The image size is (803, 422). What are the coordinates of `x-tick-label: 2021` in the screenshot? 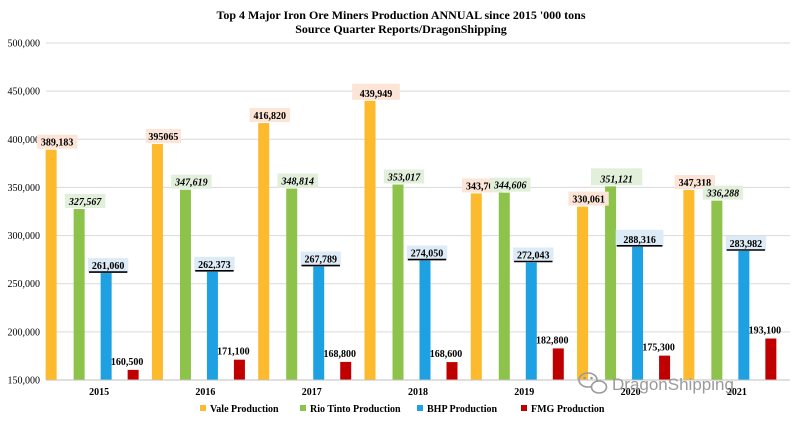 It's located at (737, 392).